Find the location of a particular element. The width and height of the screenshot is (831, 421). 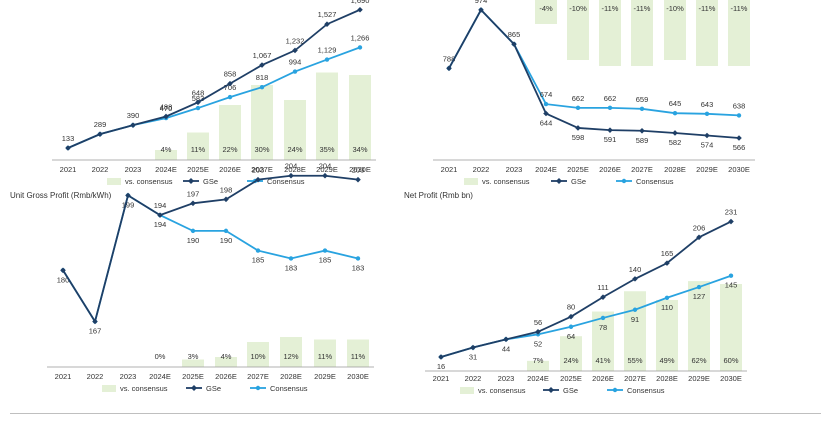

data-label-consensus: 788 is located at coordinates (449, 58).